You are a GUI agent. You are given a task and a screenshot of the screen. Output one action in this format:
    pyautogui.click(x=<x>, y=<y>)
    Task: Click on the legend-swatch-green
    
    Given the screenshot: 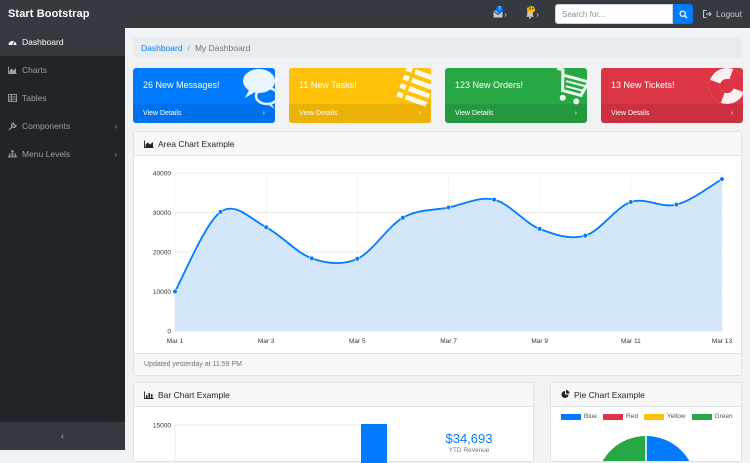 What is the action you would take?
    pyautogui.click(x=701, y=416)
    